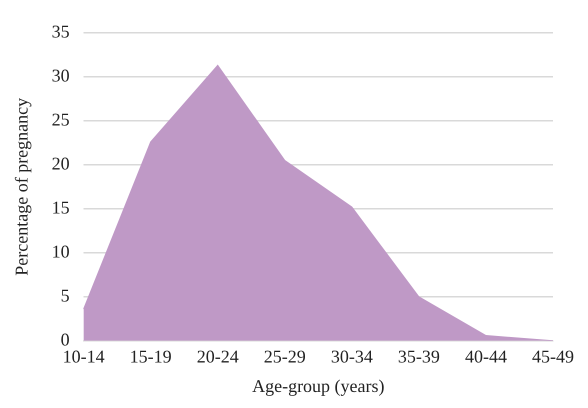 The image size is (588, 408). What do you see at coordinates (65, 296) in the screenshot?
I see `y-tick-label: 5` at bounding box center [65, 296].